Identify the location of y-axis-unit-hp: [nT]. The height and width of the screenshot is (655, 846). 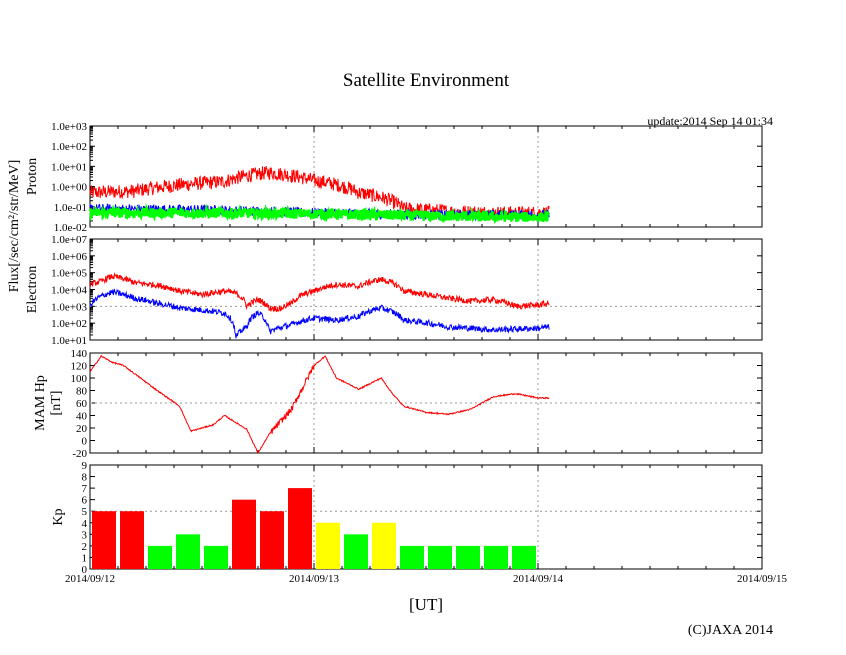
(56, 403).